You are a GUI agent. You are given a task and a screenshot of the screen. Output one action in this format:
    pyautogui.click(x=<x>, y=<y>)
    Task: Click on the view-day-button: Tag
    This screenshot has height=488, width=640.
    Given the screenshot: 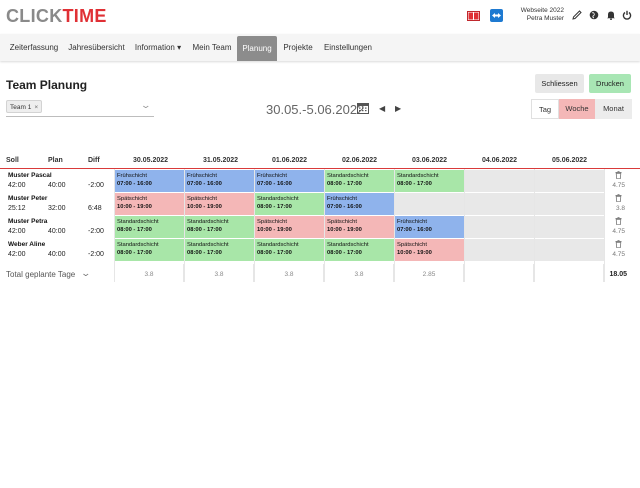 What is the action you would take?
    pyautogui.click(x=545, y=109)
    